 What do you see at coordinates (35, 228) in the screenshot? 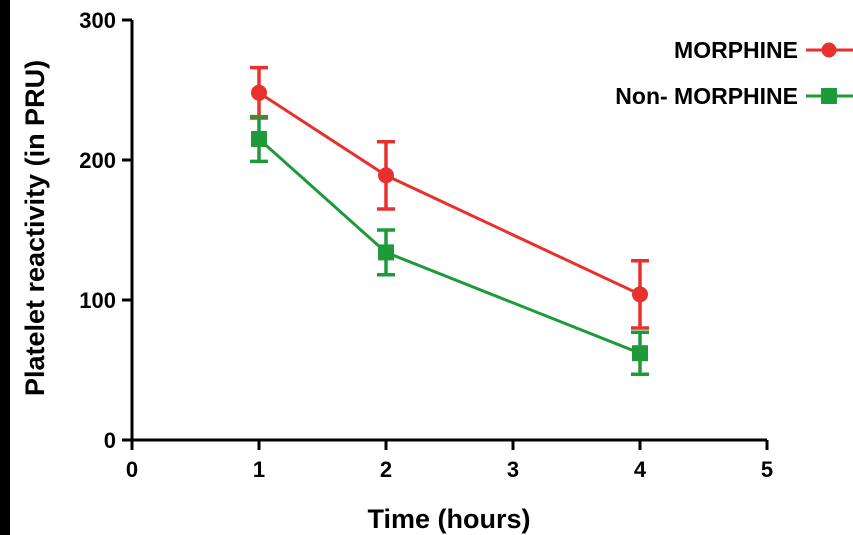
I see `y-axis-title: Platelet reactivity (in PRU)` at bounding box center [35, 228].